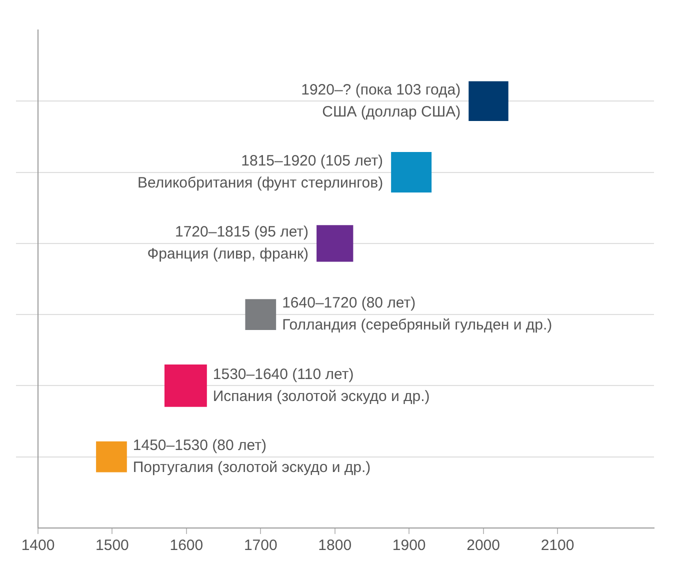  Describe the element at coordinates (261, 545) in the screenshot. I see `x-tick-label: 1700` at that location.